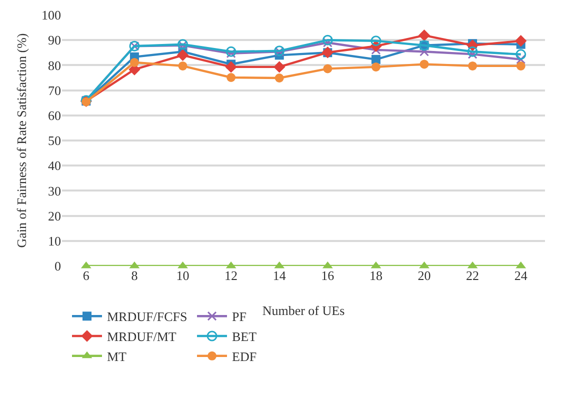 This screenshot has width=563, height=411. Describe the element at coordinates (54, 115) in the screenshot. I see `y-tick-label: 60` at that location.